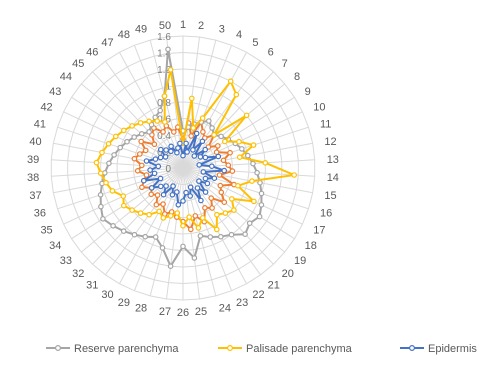 This screenshot has width=495, height=372. I want to click on category-label: 41, so click(40, 125).